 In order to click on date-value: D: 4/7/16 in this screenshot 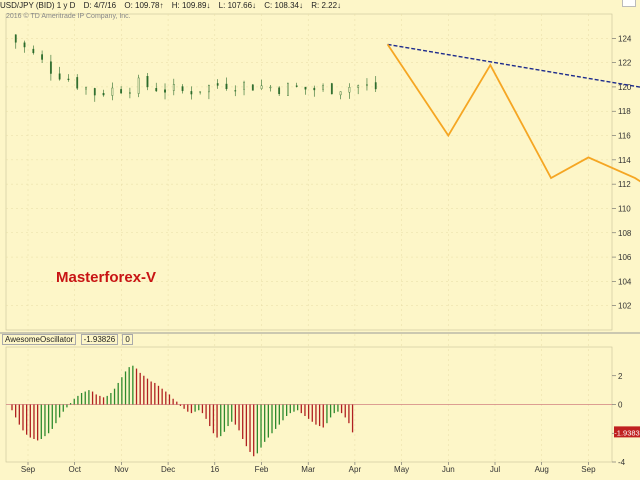, I will do `click(100, 5)`.